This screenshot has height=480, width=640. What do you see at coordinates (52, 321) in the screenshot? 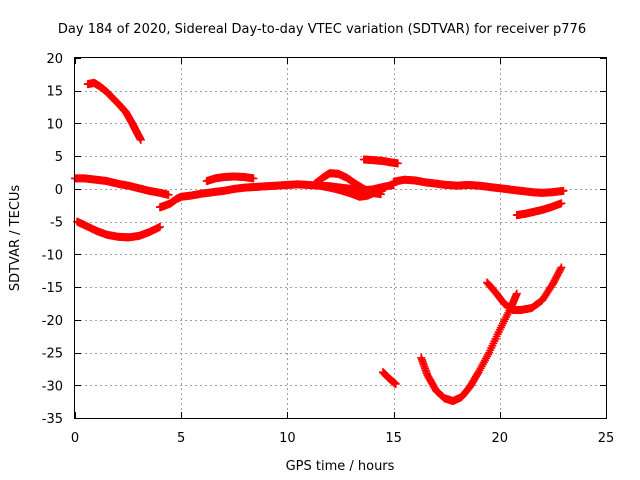
I see `y-tick-label: -20` at bounding box center [52, 321].